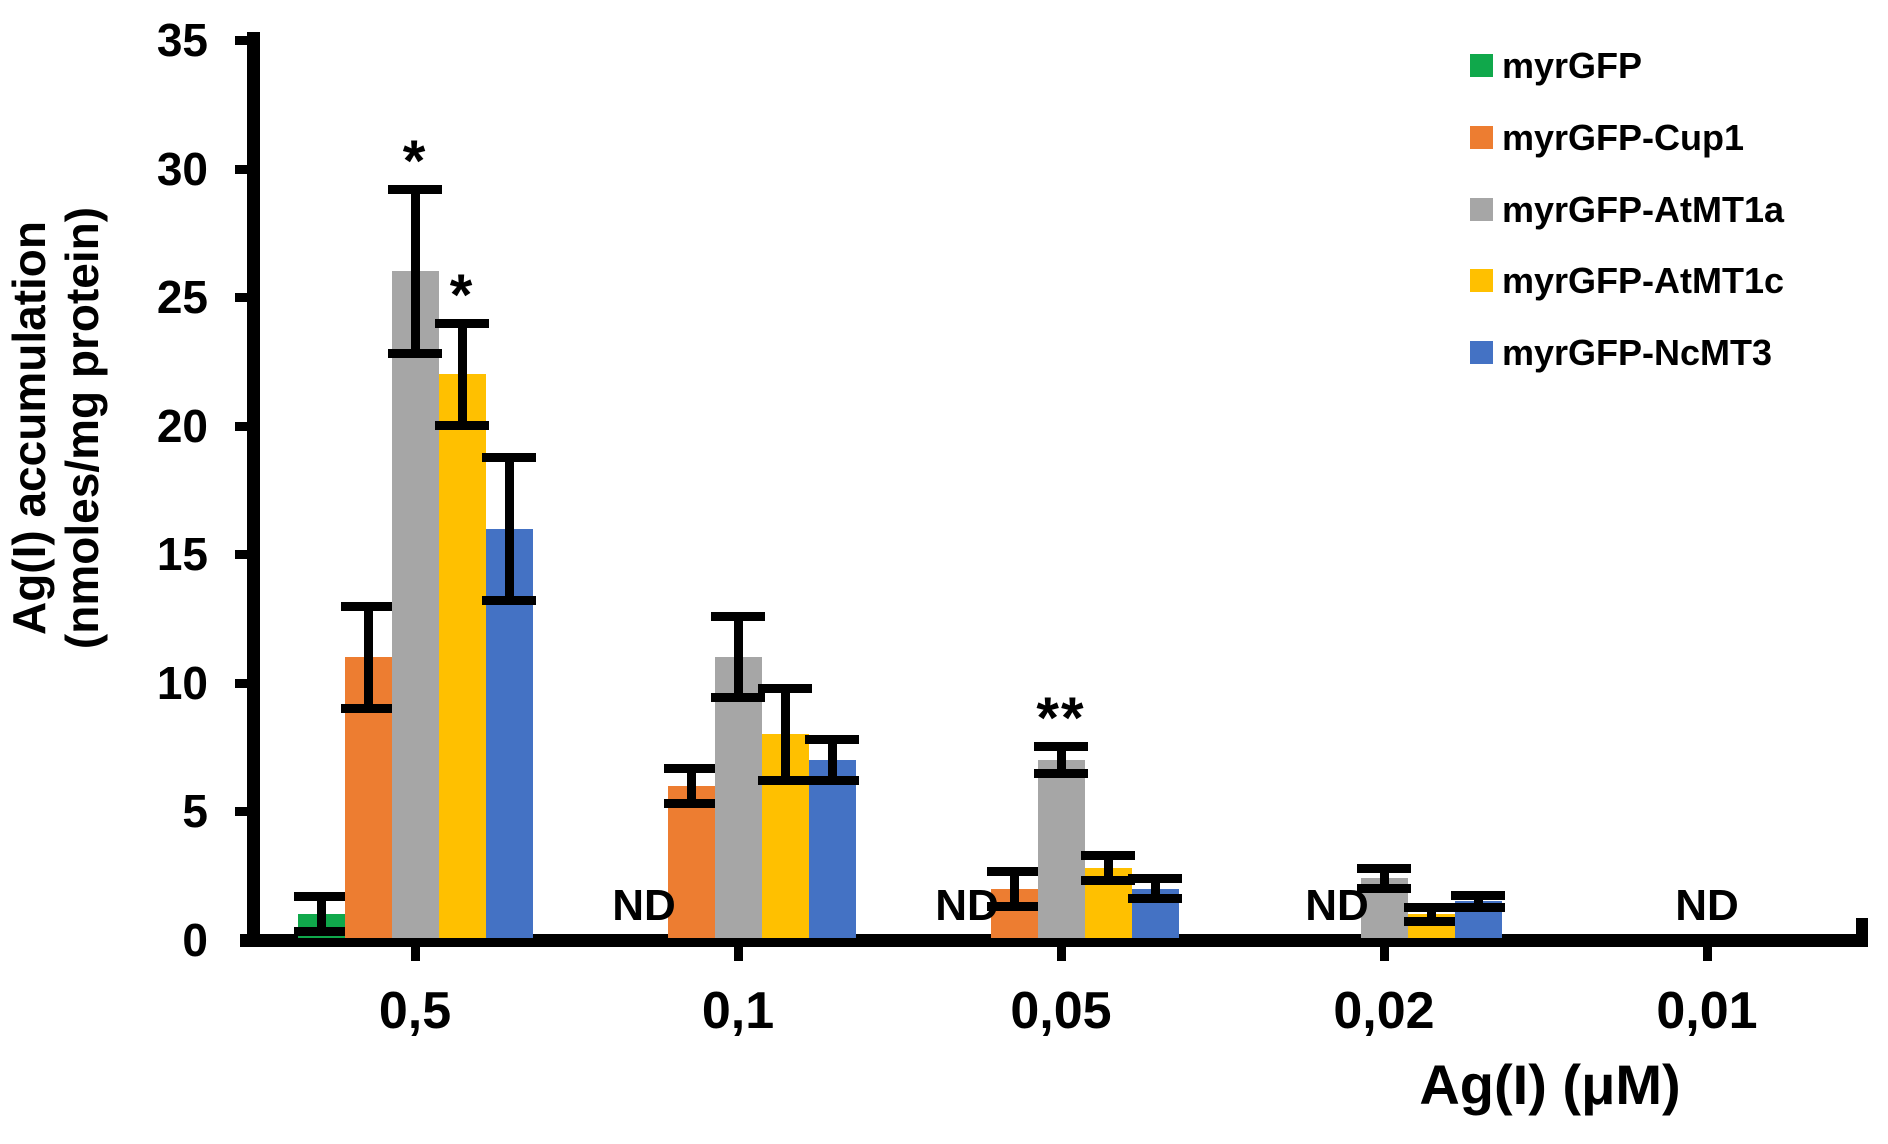  Describe the element at coordinates (1637, 353) in the screenshot. I see `legend-label: myrGFP-NcMT3` at that location.